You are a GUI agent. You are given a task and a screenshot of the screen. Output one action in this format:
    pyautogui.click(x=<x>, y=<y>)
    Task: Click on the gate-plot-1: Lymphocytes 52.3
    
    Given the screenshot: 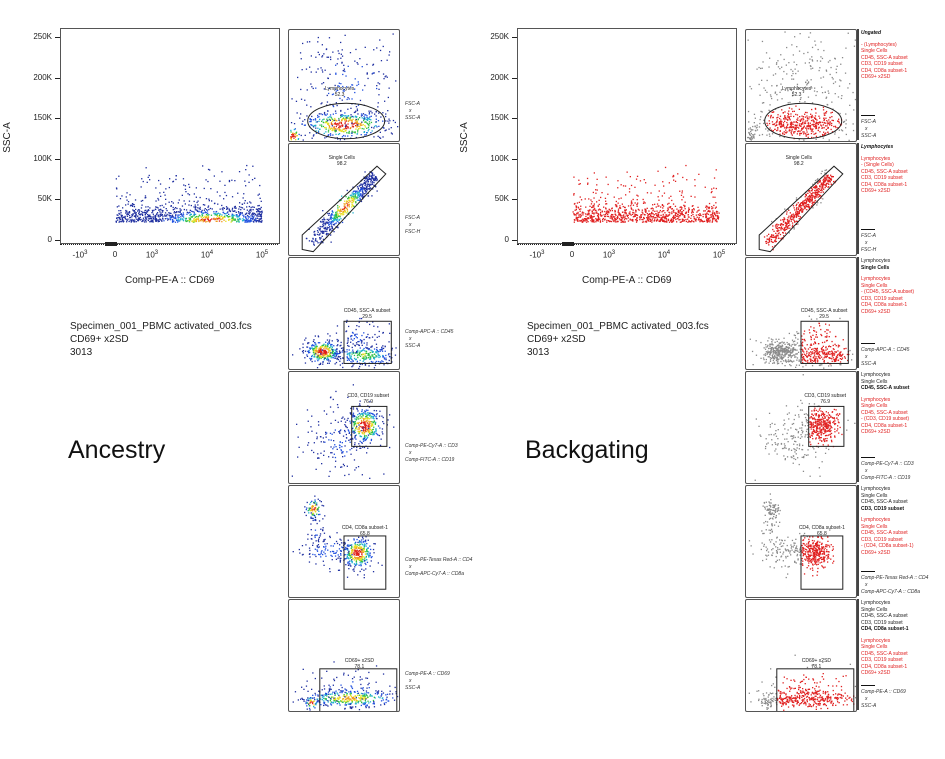 What is the action you would take?
    pyautogui.click(x=344, y=85)
    